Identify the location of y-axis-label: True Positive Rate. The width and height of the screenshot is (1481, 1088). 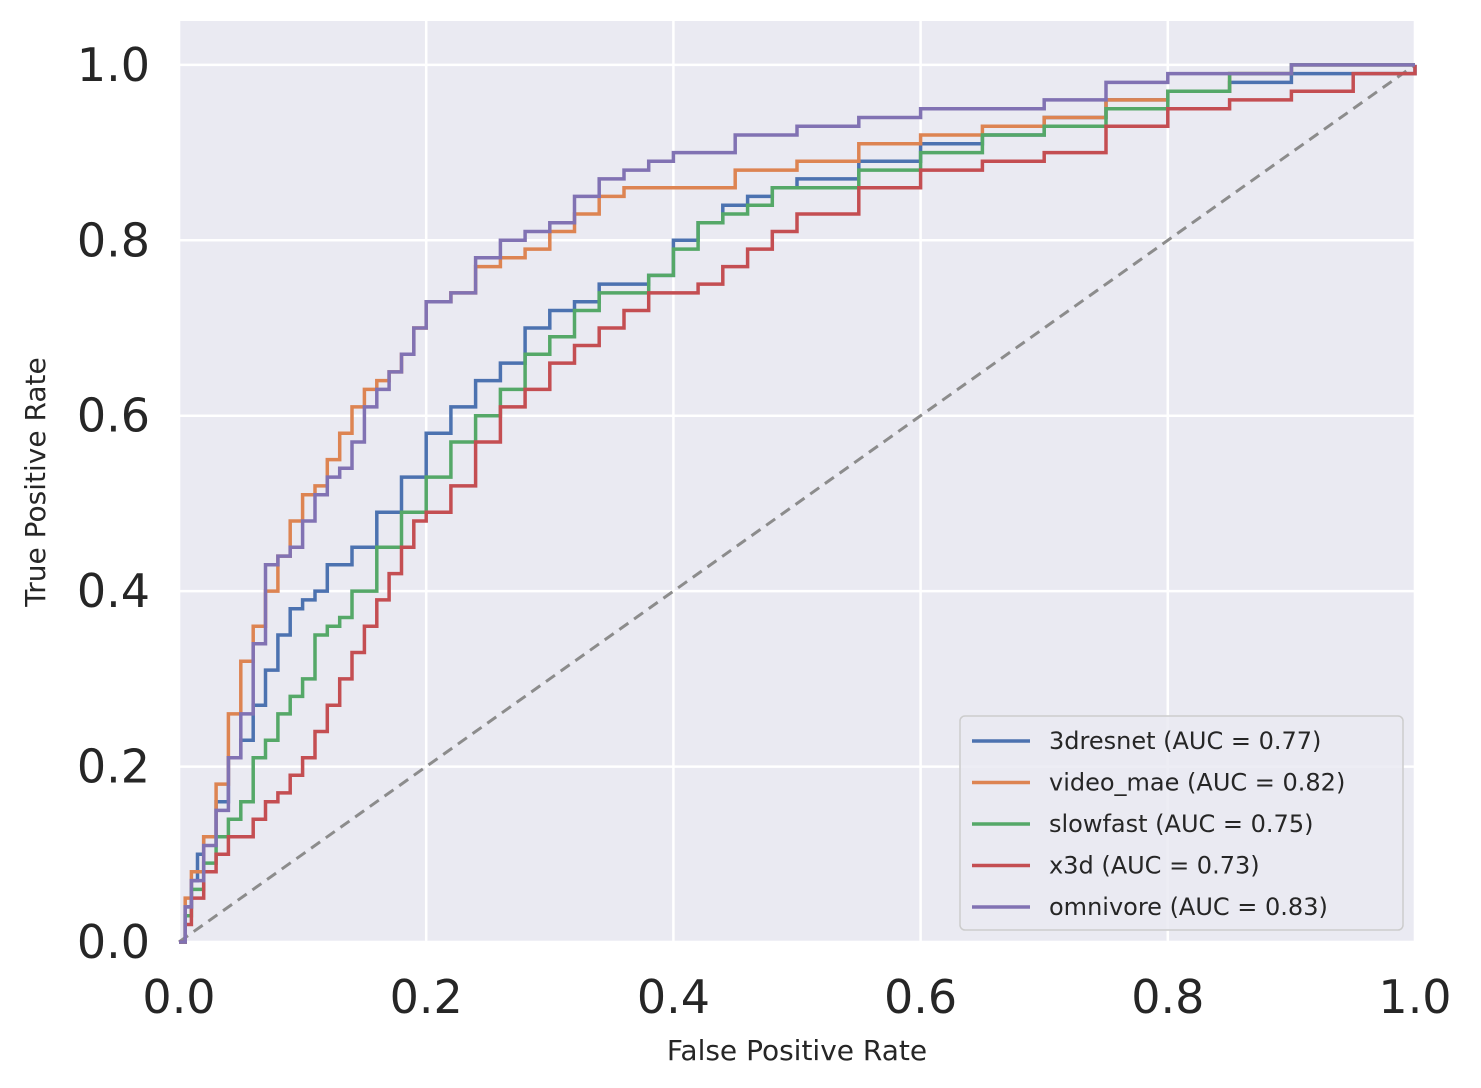
(35, 482).